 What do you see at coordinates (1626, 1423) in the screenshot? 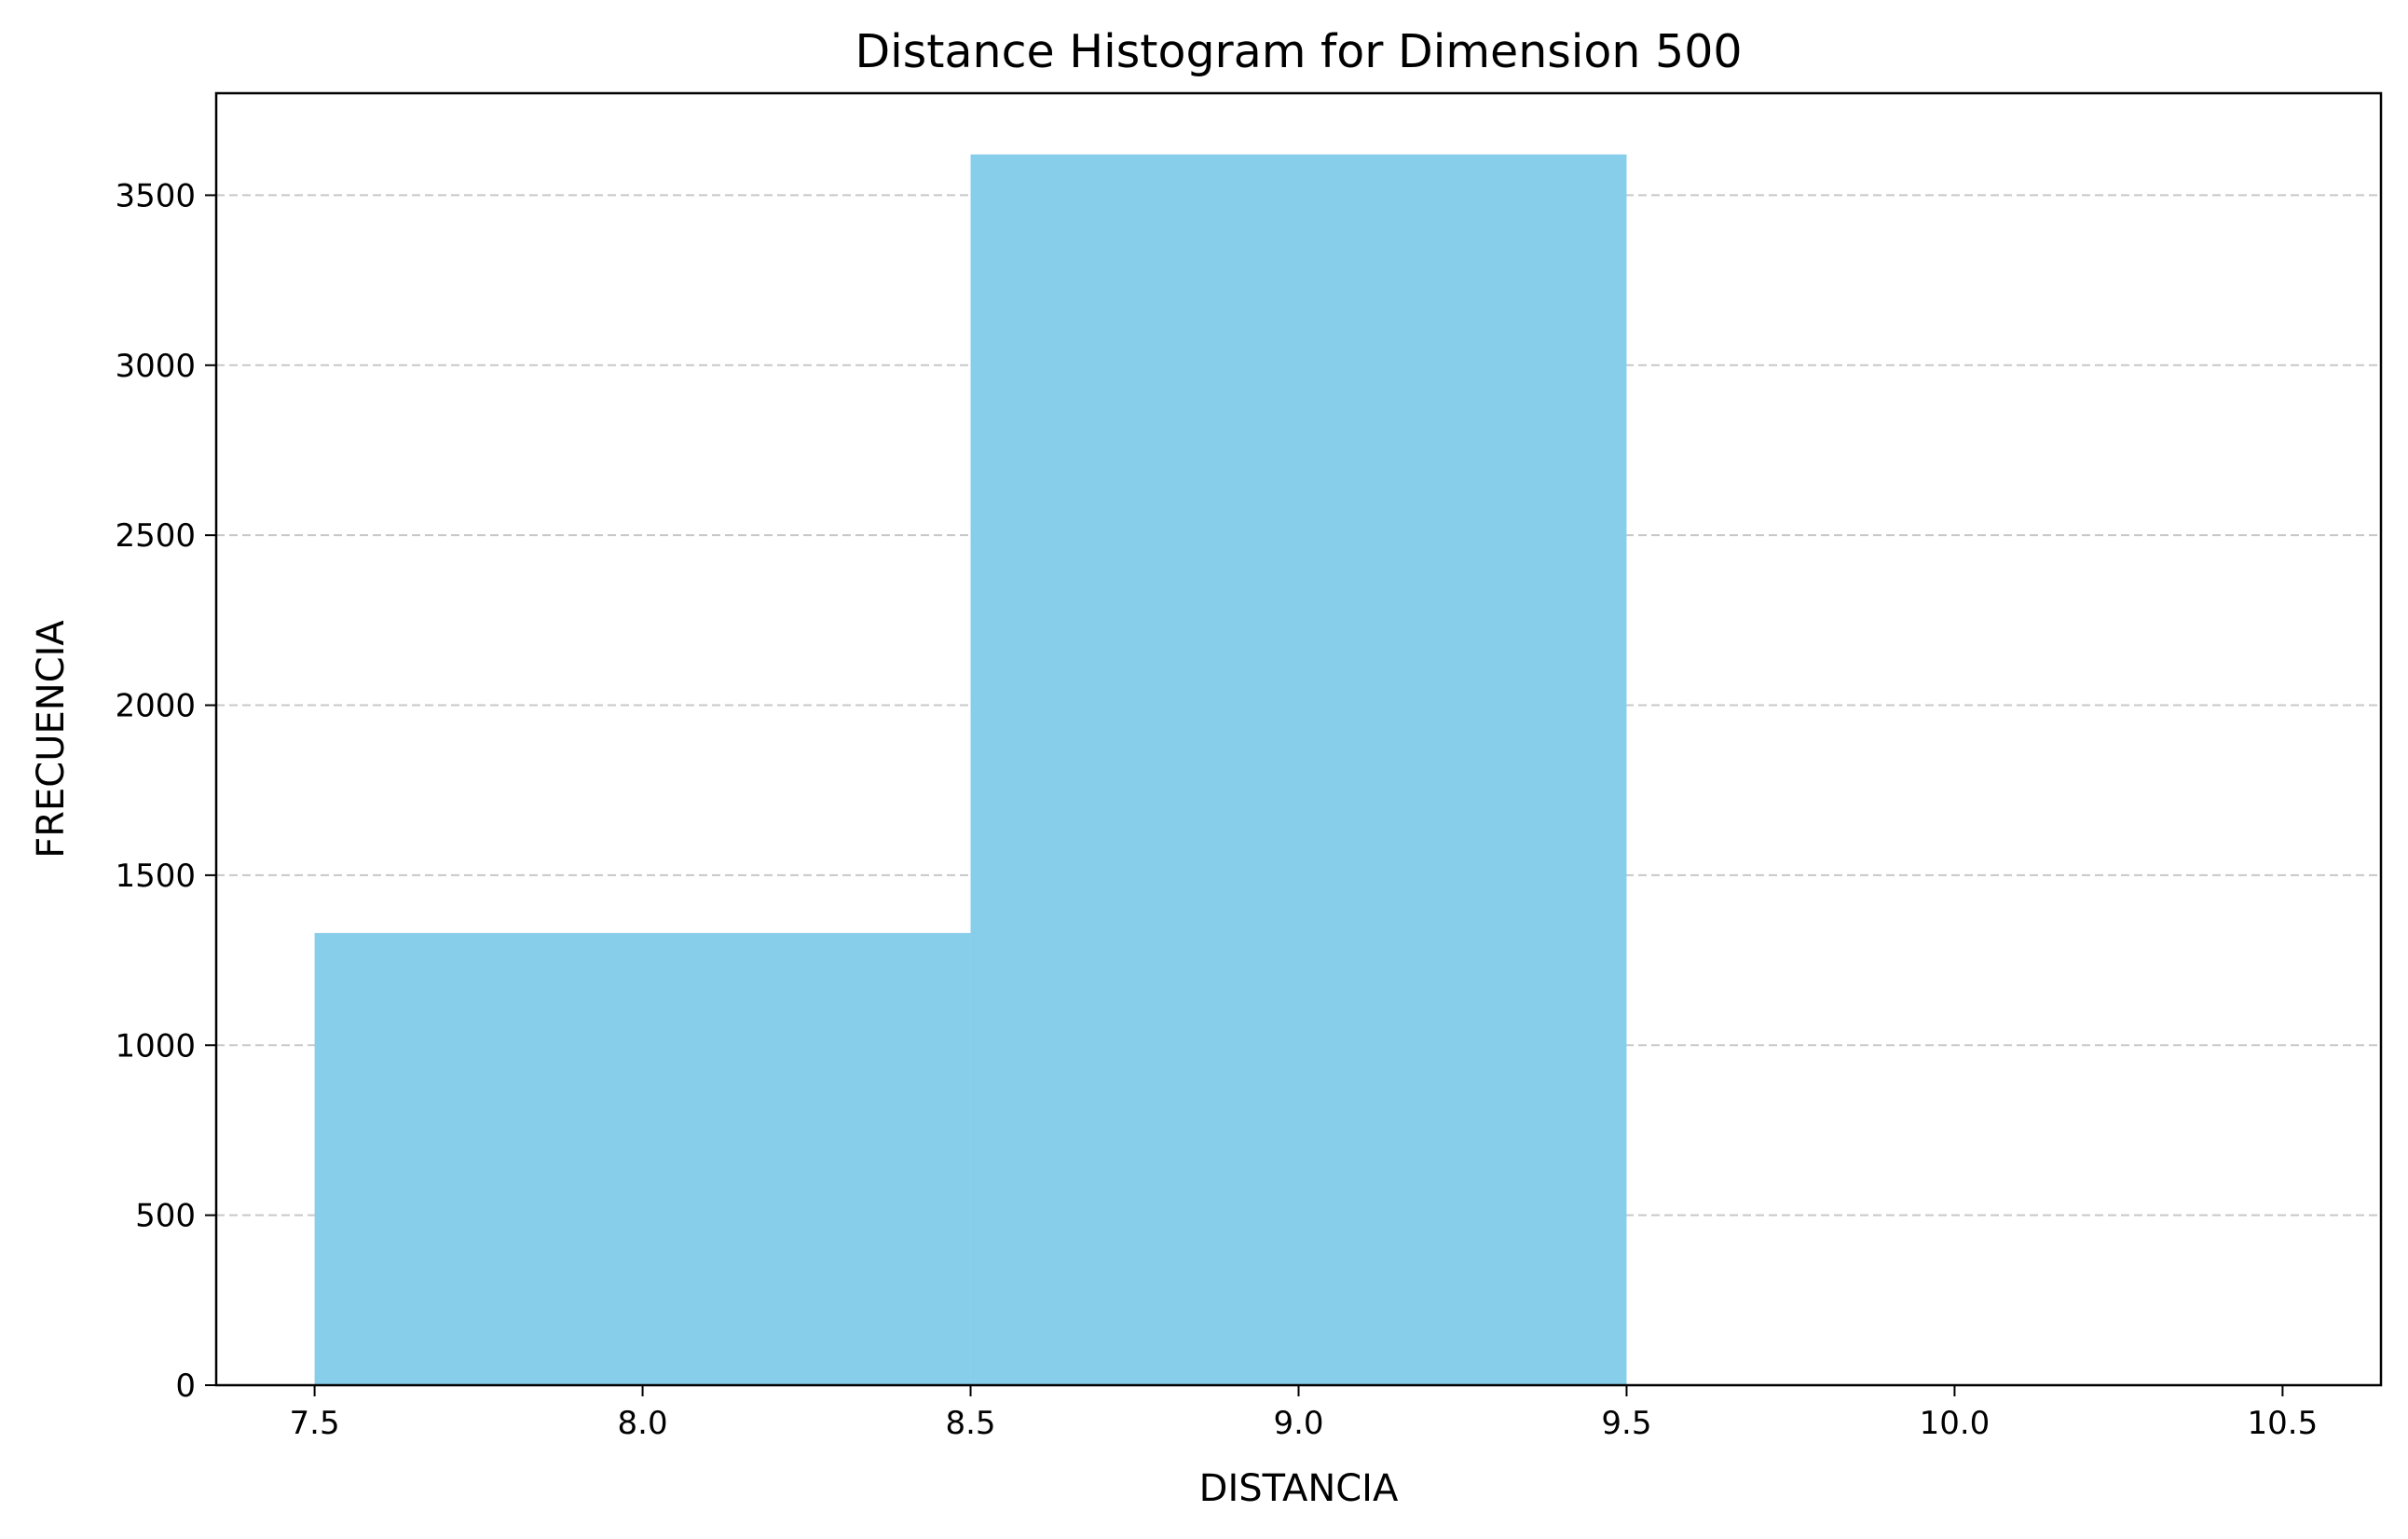
I see `x-tick-label-4: 9.5` at bounding box center [1626, 1423].